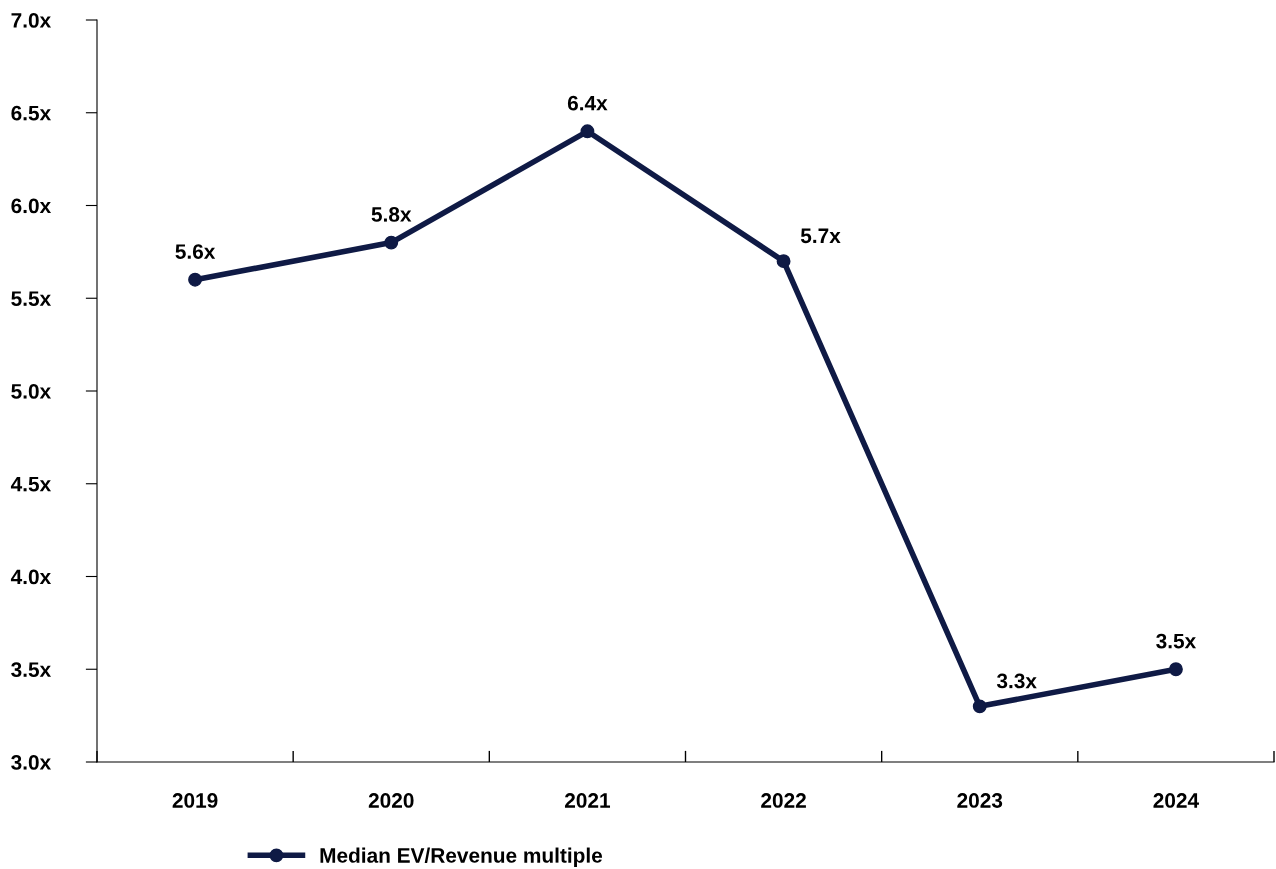 This screenshot has height=869, width=1276. I want to click on data-label: 5.6x, so click(195, 251).